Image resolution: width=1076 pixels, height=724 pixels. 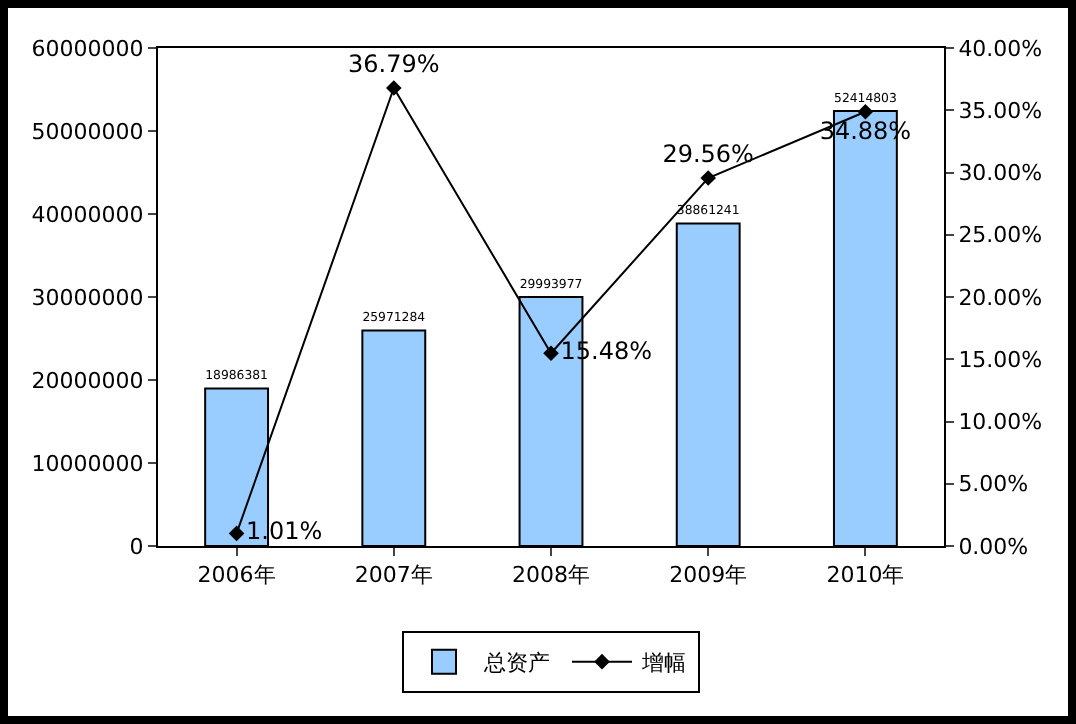 I want to click on y-tick-label: 20000000, so click(x=87, y=380).